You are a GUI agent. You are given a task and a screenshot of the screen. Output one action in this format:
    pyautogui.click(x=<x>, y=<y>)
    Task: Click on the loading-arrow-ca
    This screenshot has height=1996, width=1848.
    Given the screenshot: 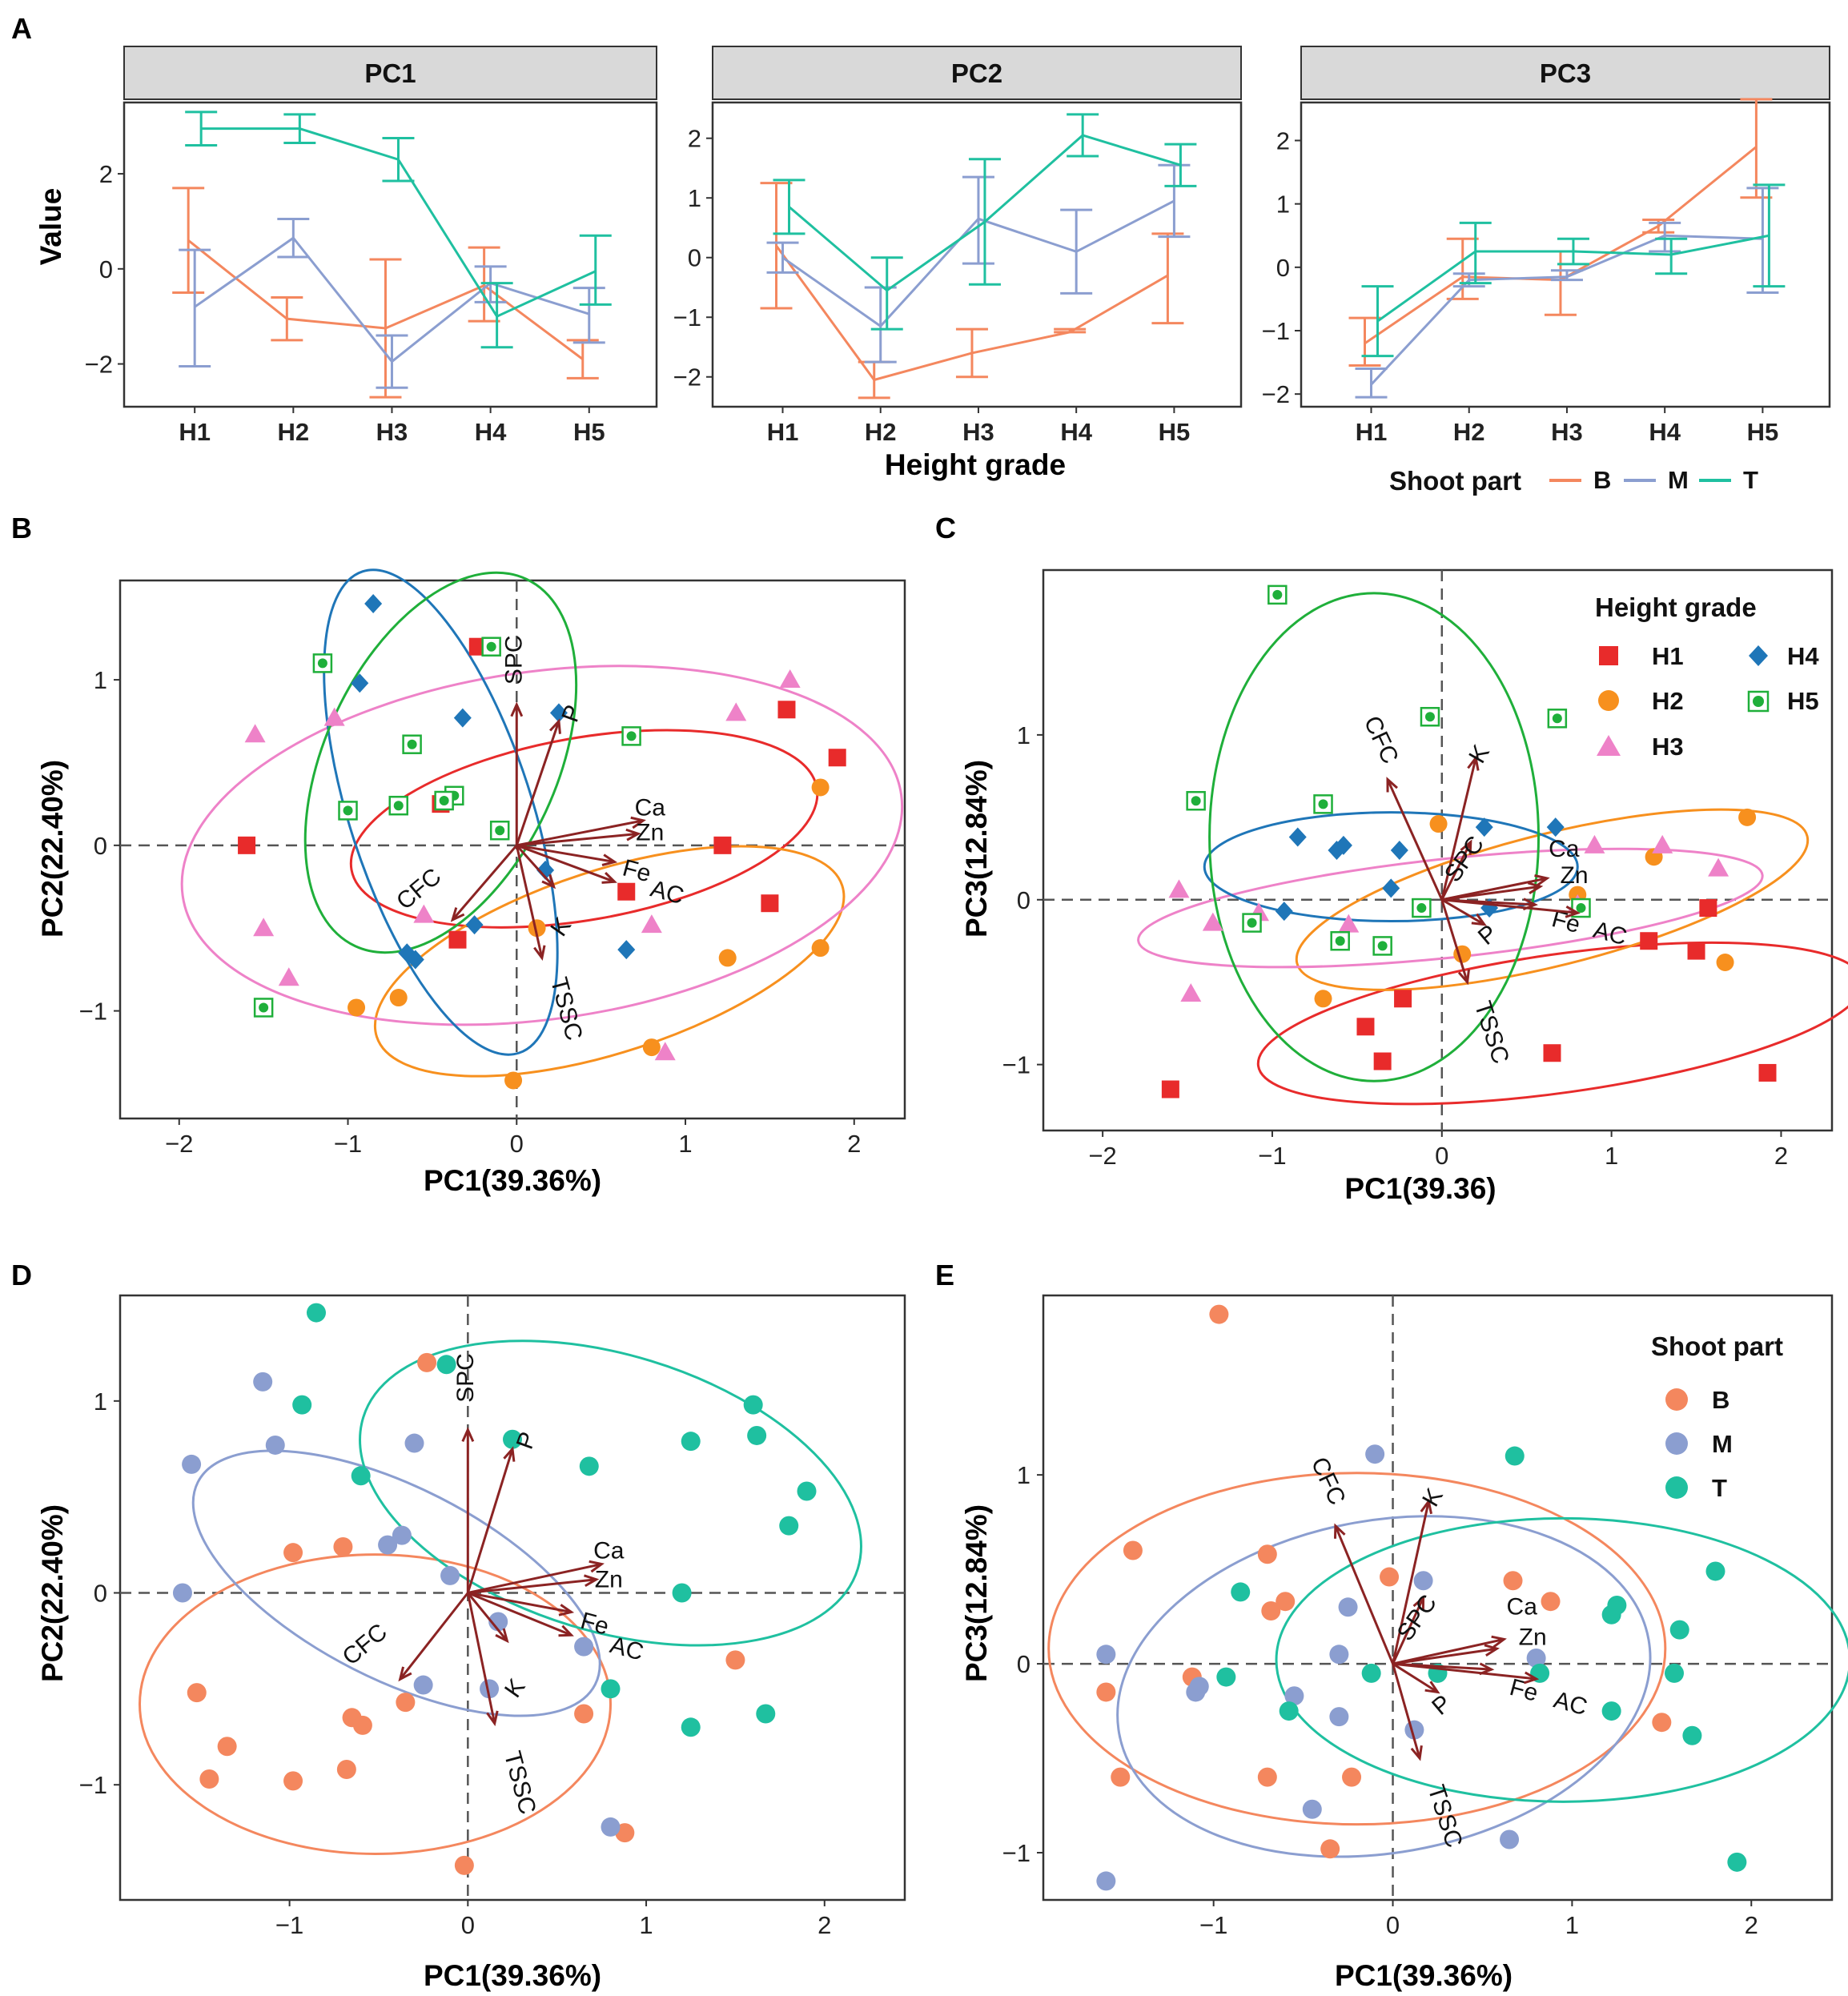 What is the action you would take?
    pyautogui.click(x=1448, y=1651)
    